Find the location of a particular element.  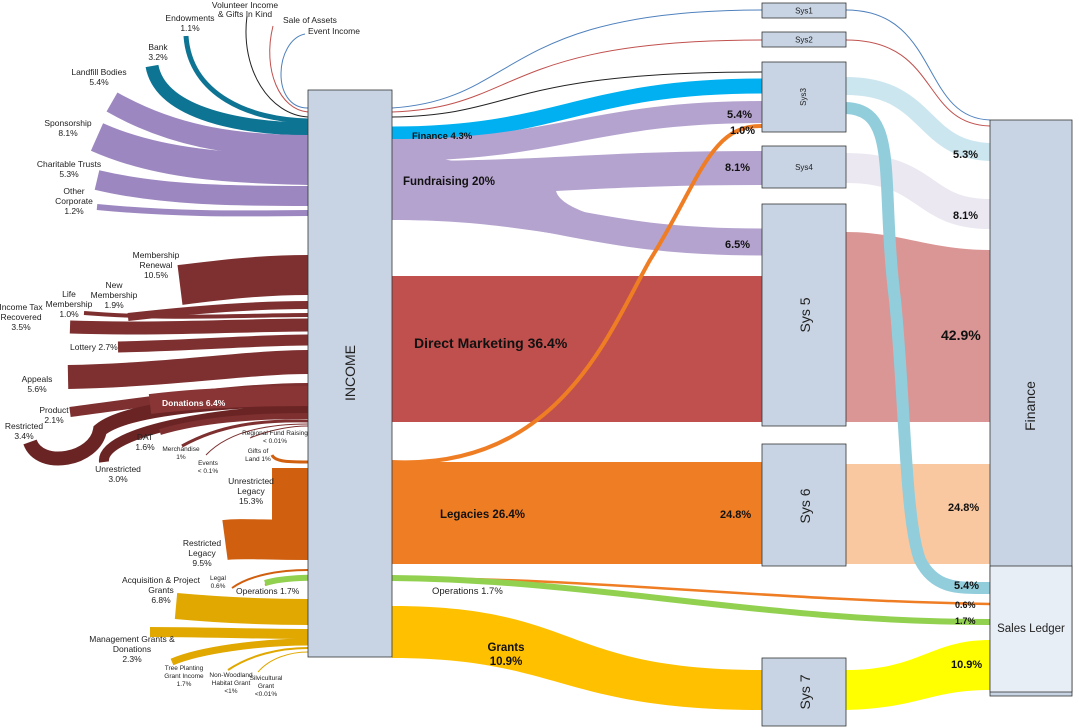

node-sys3-label: Sys3 is located at coordinates (803, 97).